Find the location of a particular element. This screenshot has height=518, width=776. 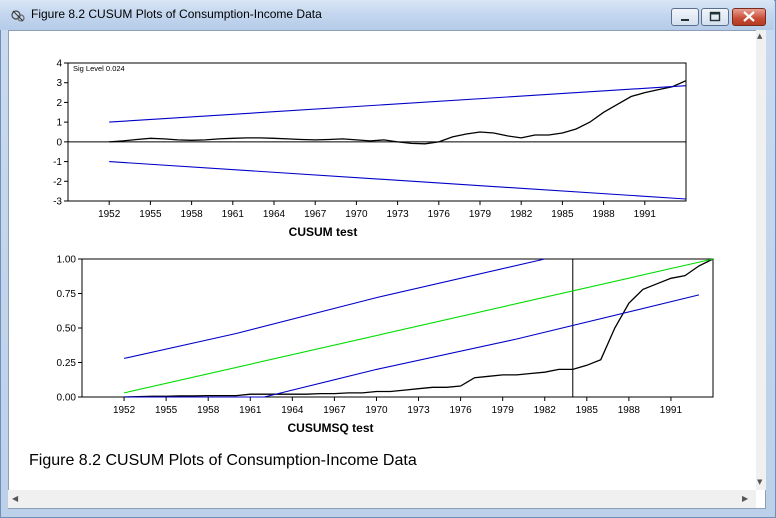

y-tick-label: -3 is located at coordinates (57, 202).